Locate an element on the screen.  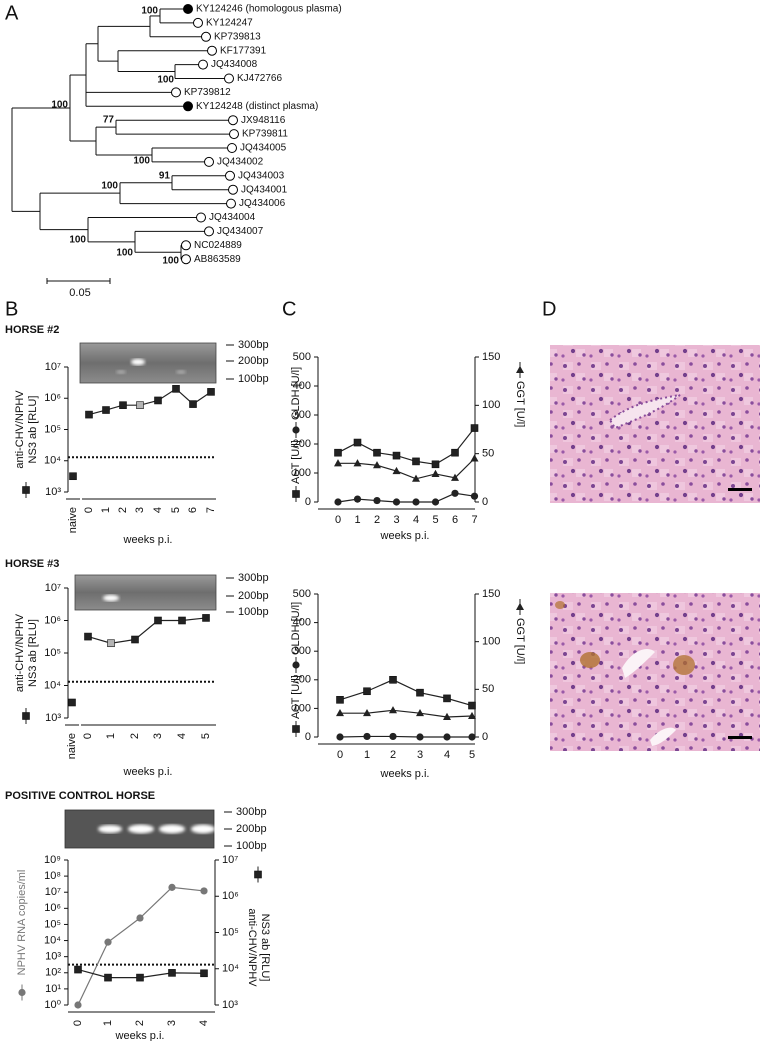
y-tick-label: 10⁴ is located at coordinates (52, 461).